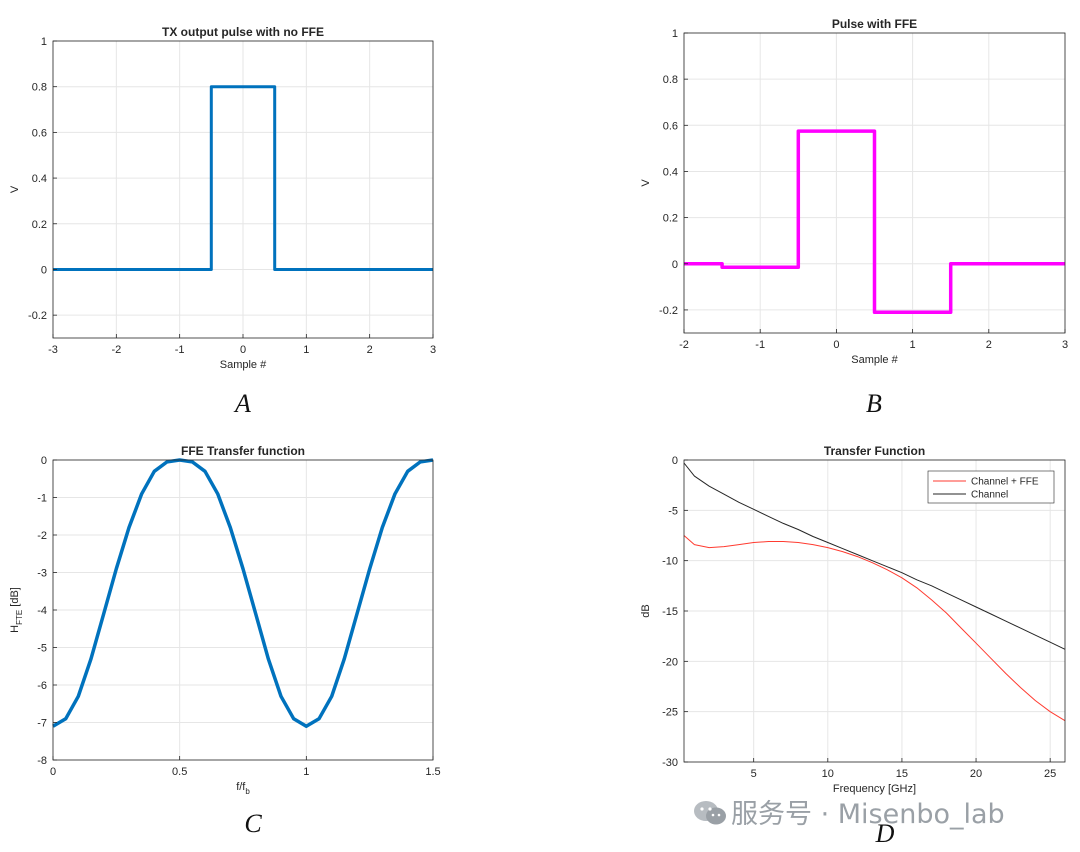  Describe the element at coordinates (253, 823) in the screenshot. I see `panel-caption: C` at that location.